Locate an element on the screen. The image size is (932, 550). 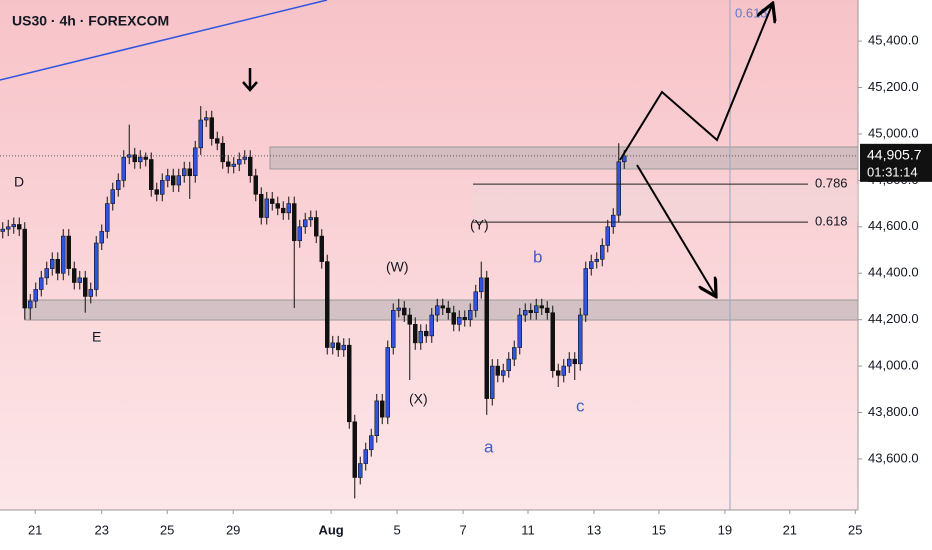
y-tick-label: 43,600.0 is located at coordinates (893, 457).